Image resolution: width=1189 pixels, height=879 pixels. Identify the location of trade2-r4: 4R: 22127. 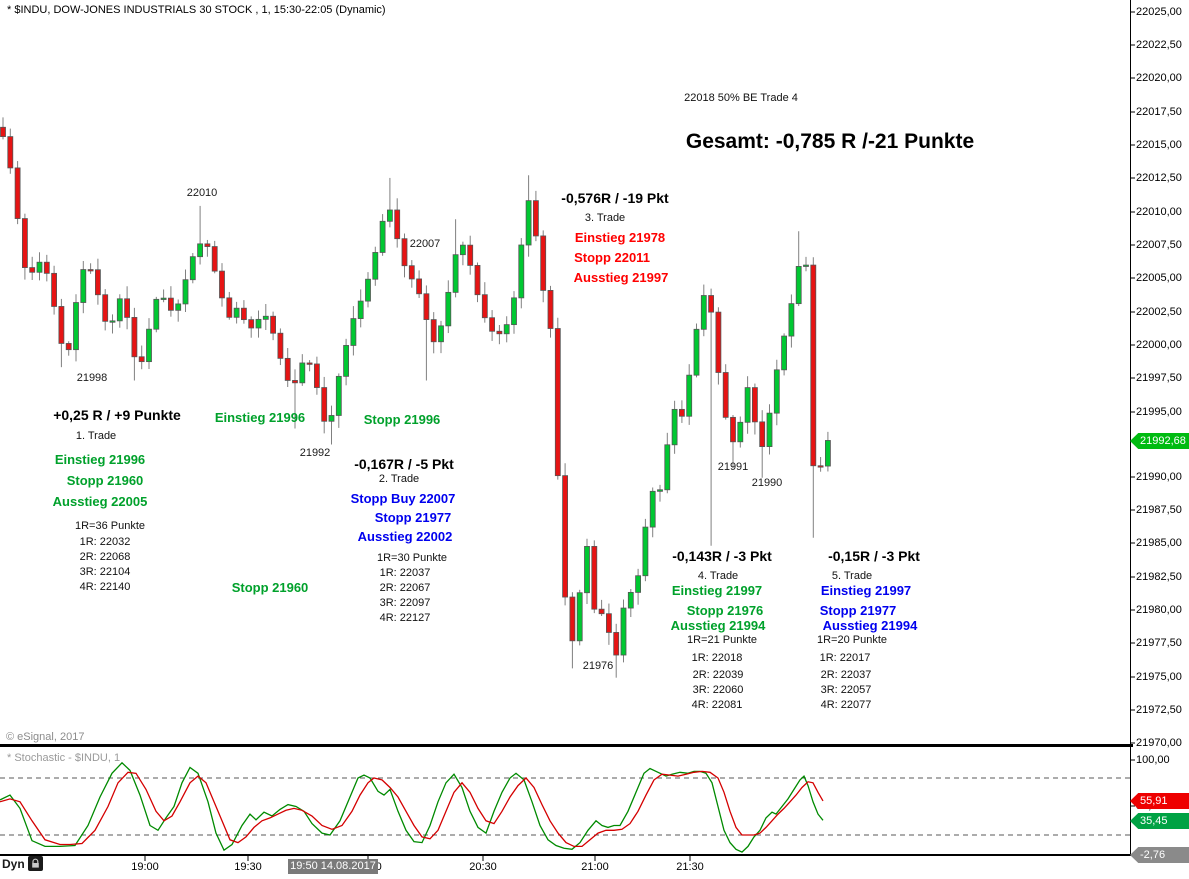
(405, 618).